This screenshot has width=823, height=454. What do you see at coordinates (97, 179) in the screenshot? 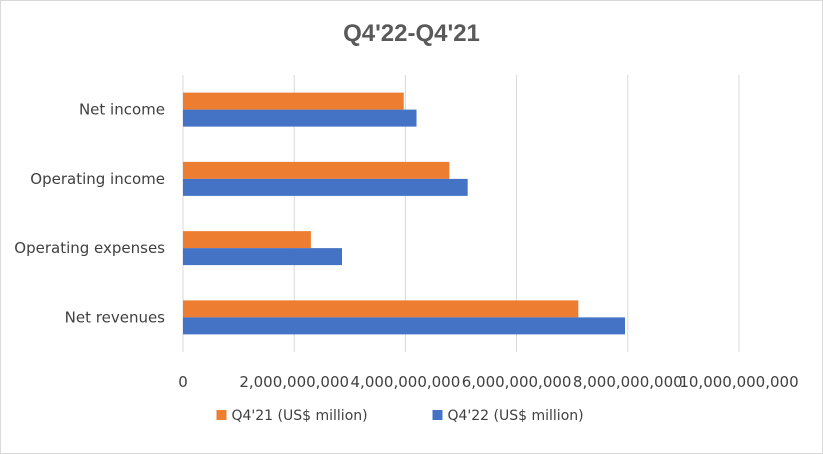
I see `category-label: Operating income` at bounding box center [97, 179].